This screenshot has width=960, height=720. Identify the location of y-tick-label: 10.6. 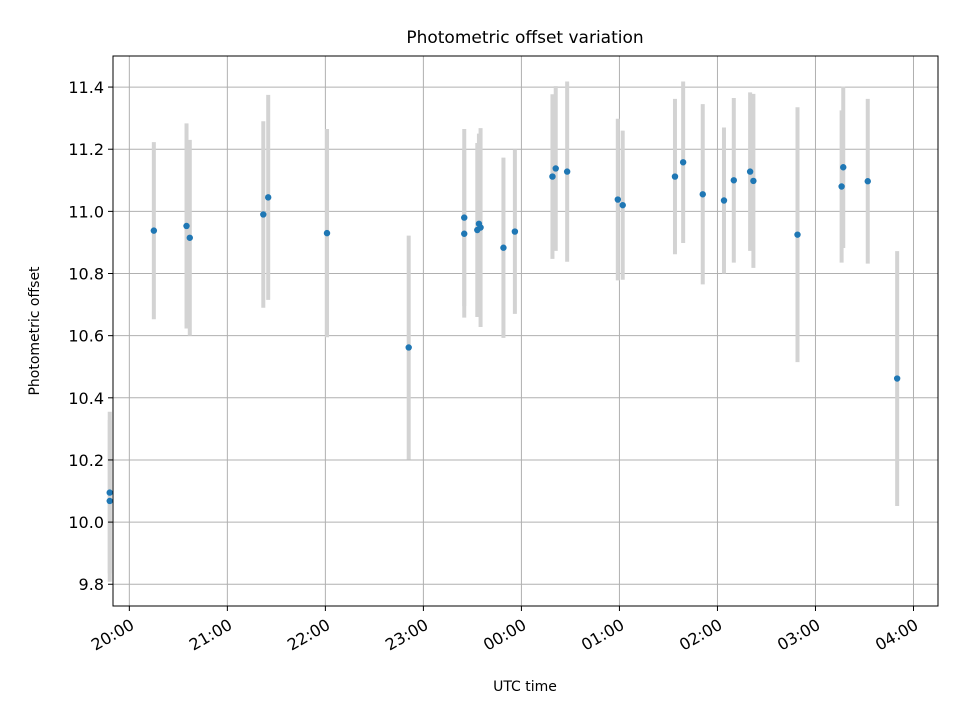
(86, 336).